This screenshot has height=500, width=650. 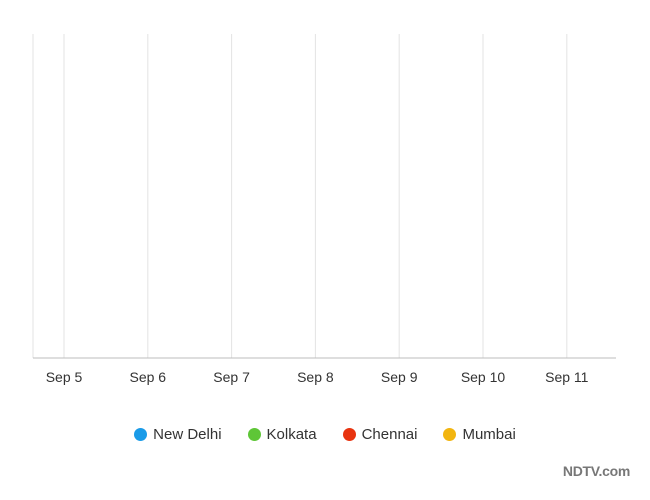 What do you see at coordinates (148, 377) in the screenshot?
I see `x-tick-label: Sep 6` at bounding box center [148, 377].